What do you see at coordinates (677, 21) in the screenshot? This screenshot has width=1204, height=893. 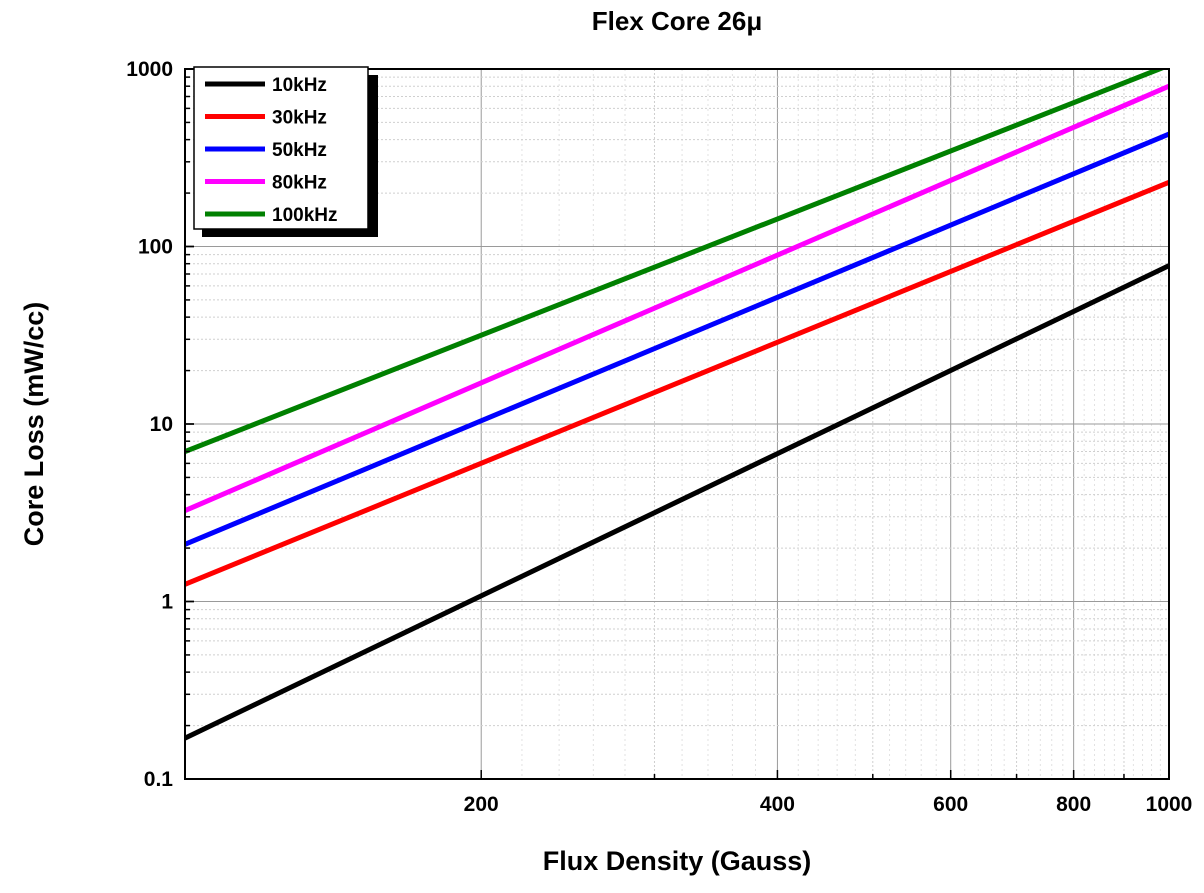 I see `chart-title: Flex Core 26μ` at bounding box center [677, 21].